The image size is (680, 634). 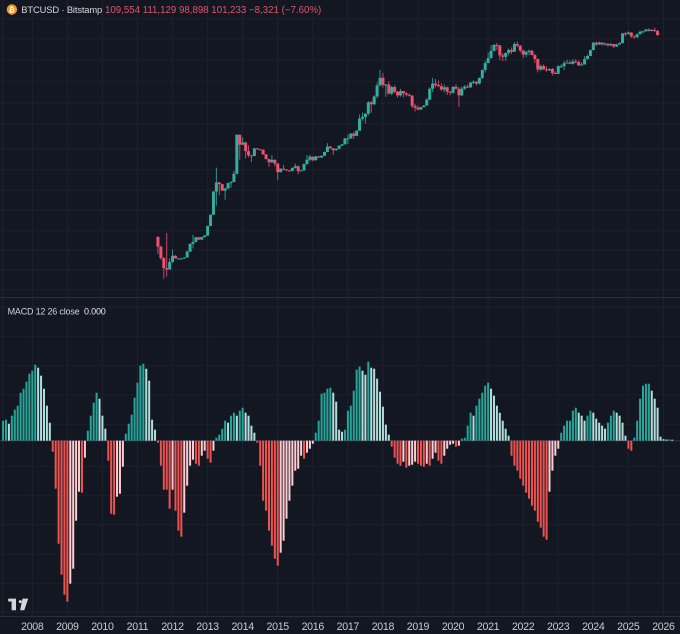 What do you see at coordinates (57, 312) in the screenshot?
I see `svg-text: MACD 12 26 close 0.000` at bounding box center [57, 312].